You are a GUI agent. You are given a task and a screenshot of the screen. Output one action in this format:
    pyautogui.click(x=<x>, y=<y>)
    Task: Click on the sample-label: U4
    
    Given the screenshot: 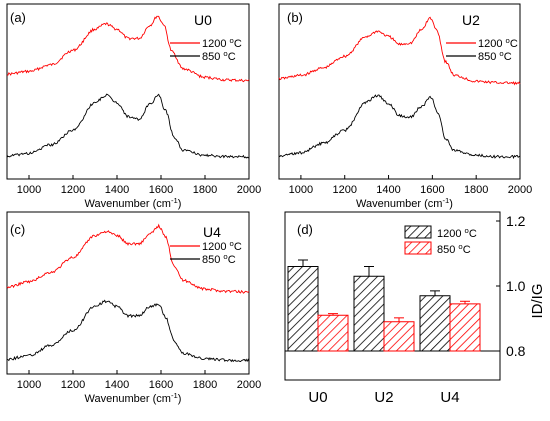 What is the action you would take?
    pyautogui.click(x=212, y=232)
    